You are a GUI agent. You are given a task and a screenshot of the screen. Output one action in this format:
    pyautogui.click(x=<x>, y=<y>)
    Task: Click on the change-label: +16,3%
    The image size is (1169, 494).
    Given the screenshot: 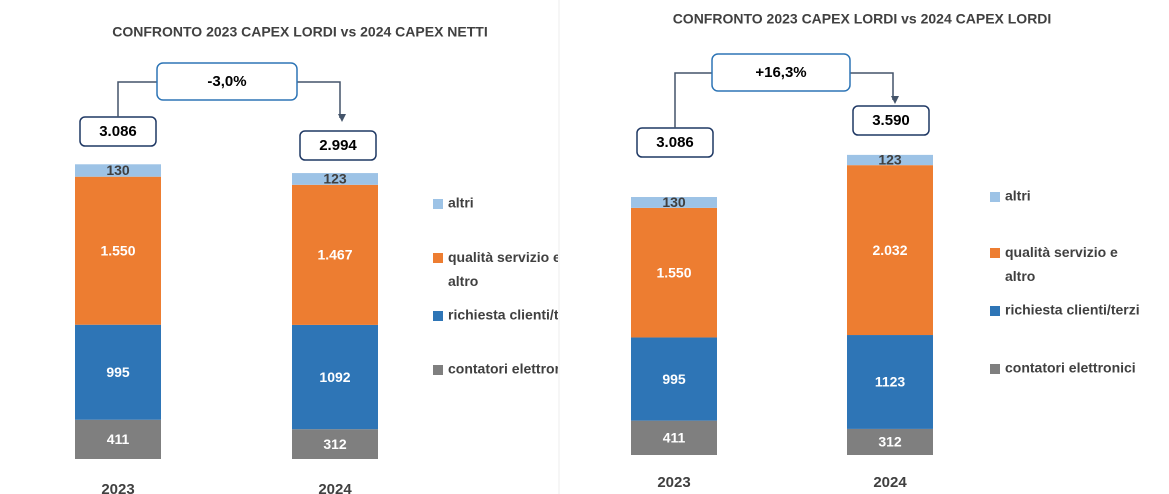 What is the action you would take?
    pyautogui.click(x=780, y=72)
    